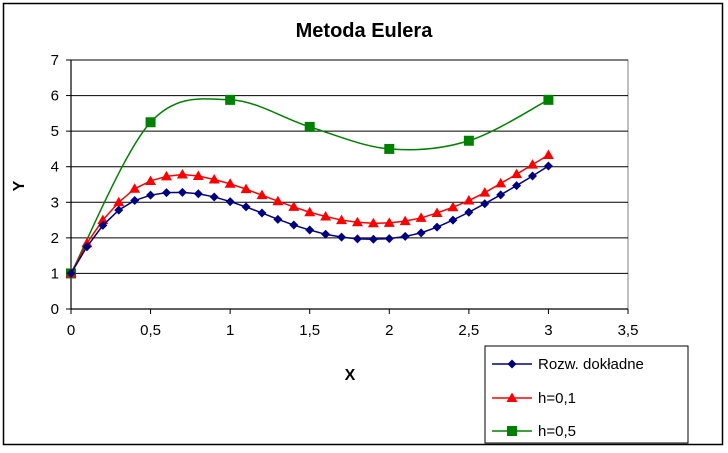  Describe the element at coordinates (55, 131) in the screenshot. I see `y-tick-label: 5` at that location.